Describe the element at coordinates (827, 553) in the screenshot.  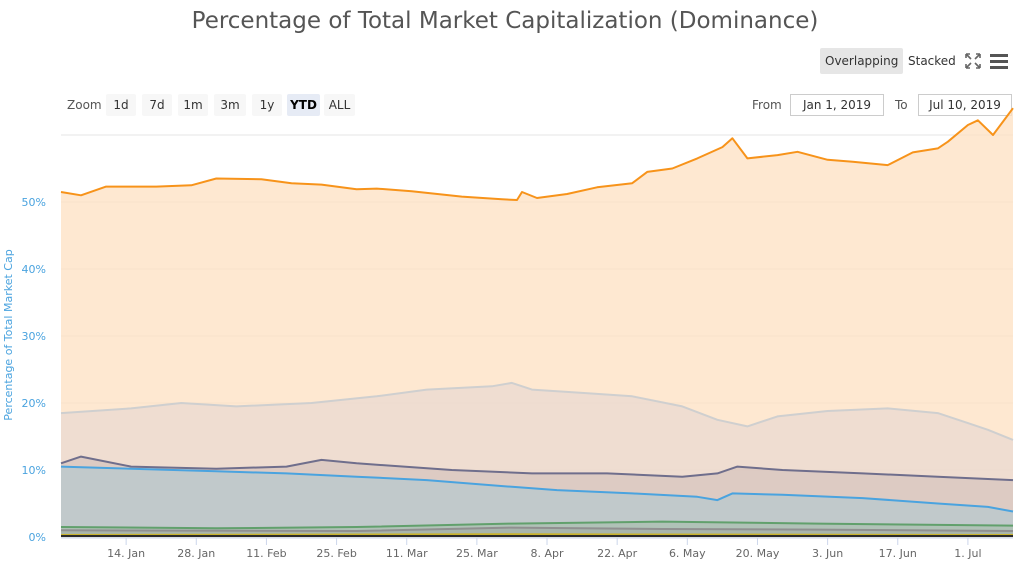
I see `x-tick-label: 3. Jun` at that location.